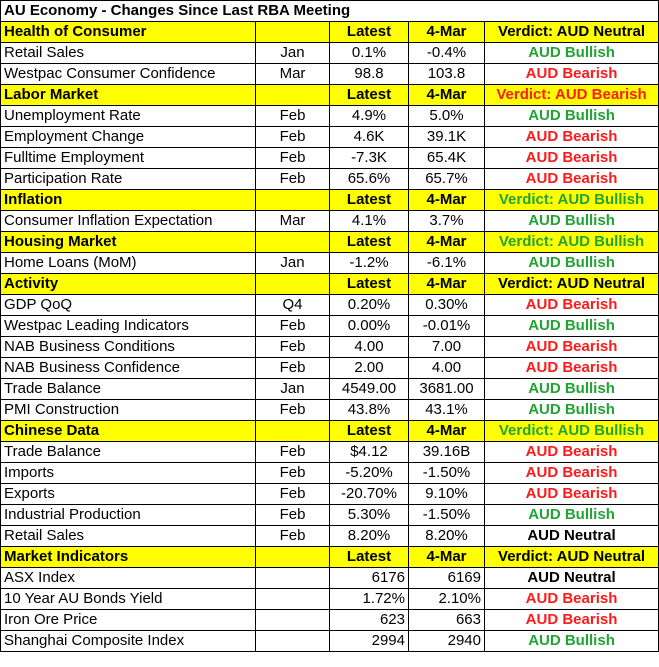 The height and width of the screenshot is (667, 659). Describe the element at coordinates (446, 494) in the screenshot. I see `indicator-prev: 9.10%` at that location.